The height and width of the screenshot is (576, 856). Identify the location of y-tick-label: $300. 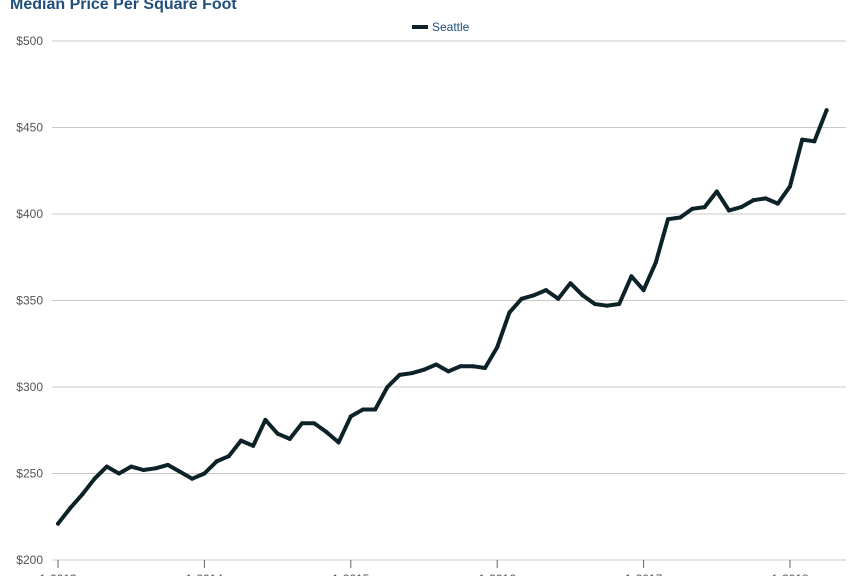
(29, 387).